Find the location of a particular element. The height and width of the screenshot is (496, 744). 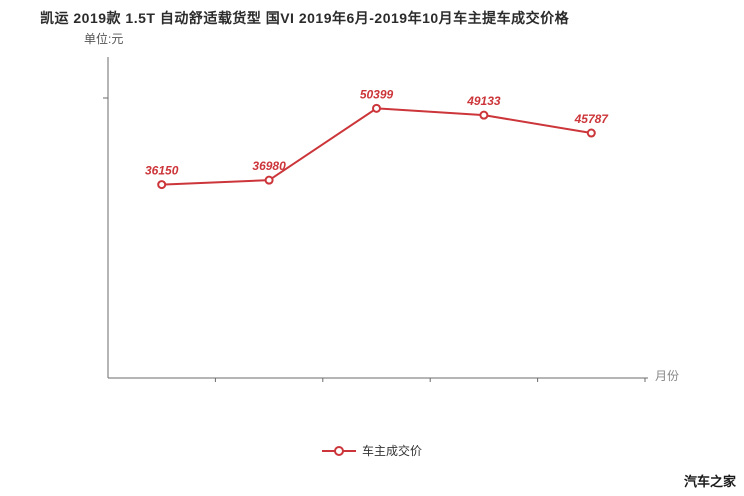

data-point-label: 49133 is located at coordinates (483, 101).